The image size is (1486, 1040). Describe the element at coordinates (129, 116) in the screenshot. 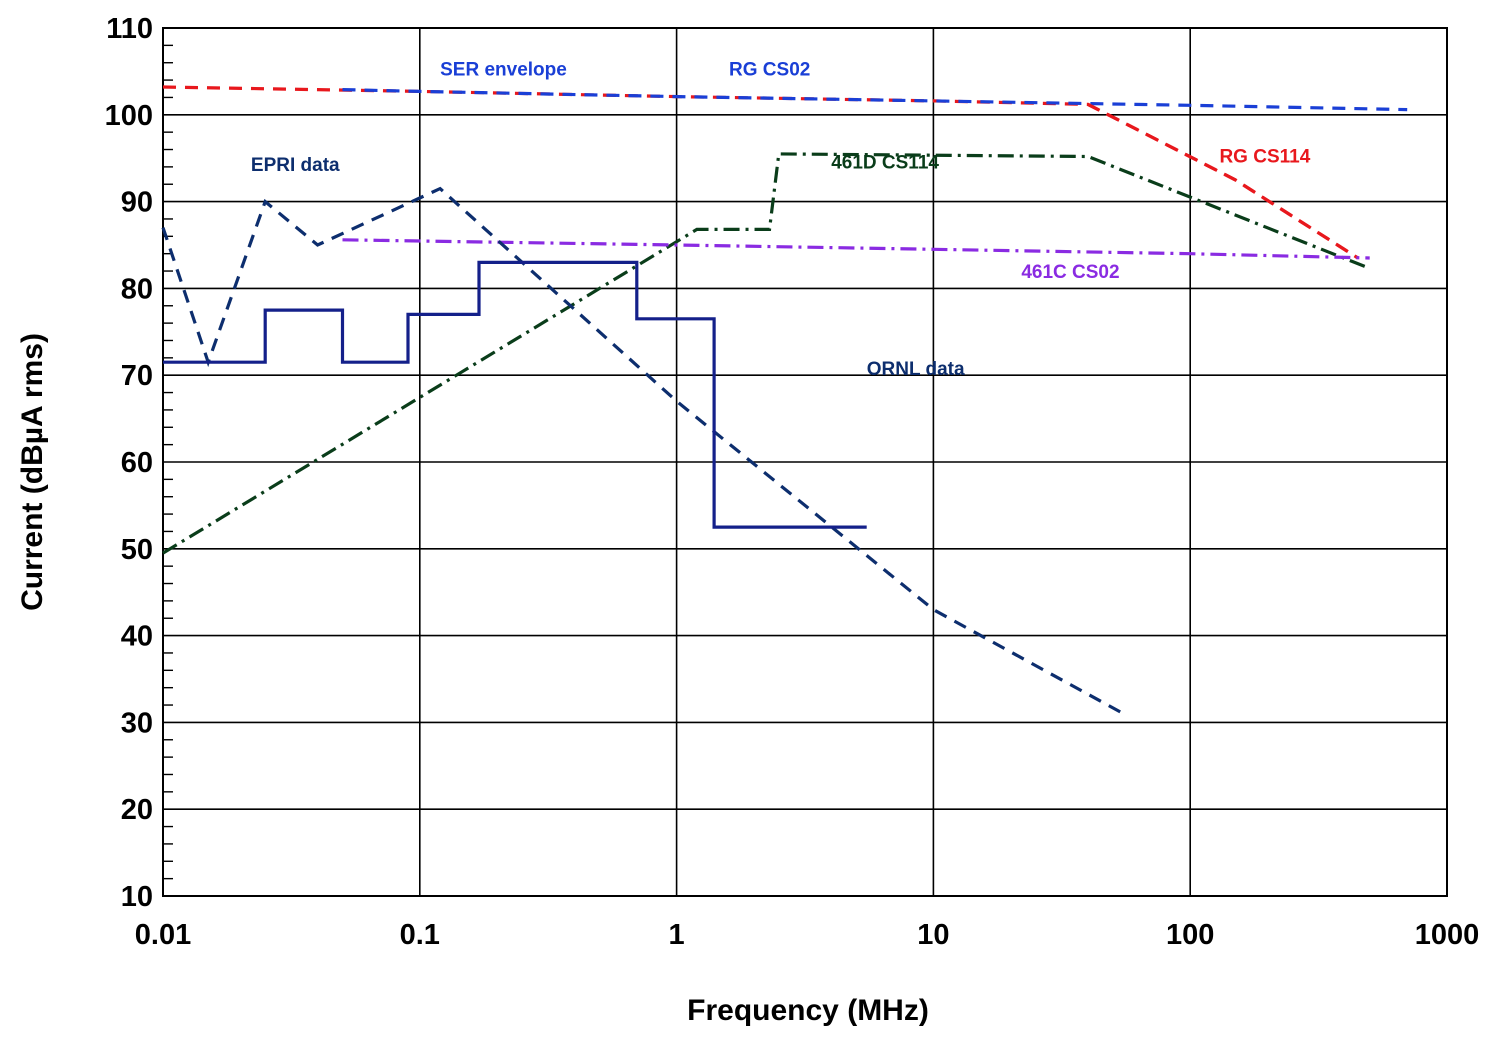

I see `y-tick-label: 100` at that location.